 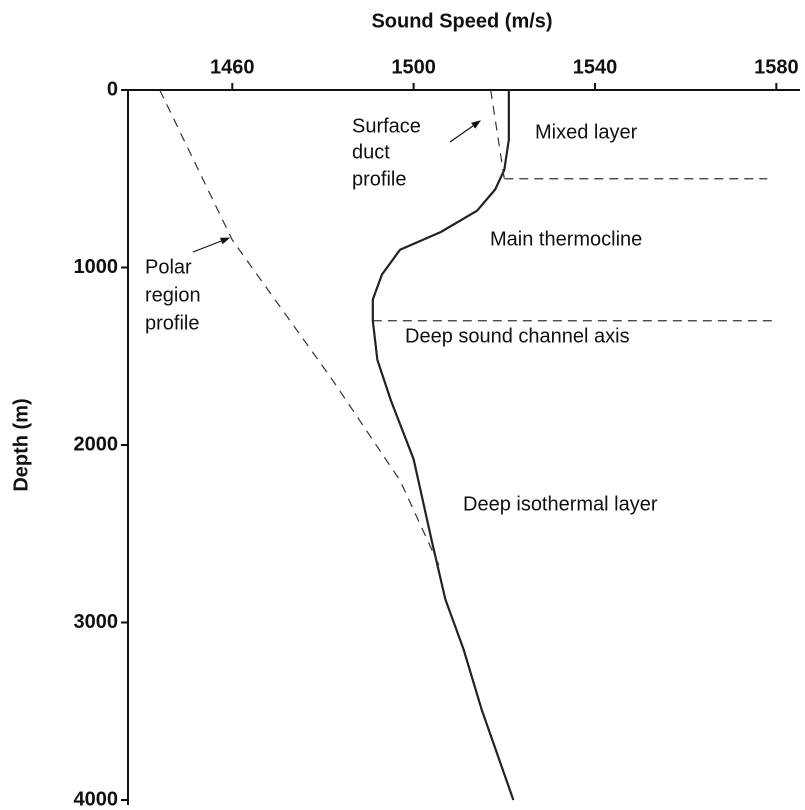 I want to click on annotation: Mixed layer, so click(x=586, y=132).